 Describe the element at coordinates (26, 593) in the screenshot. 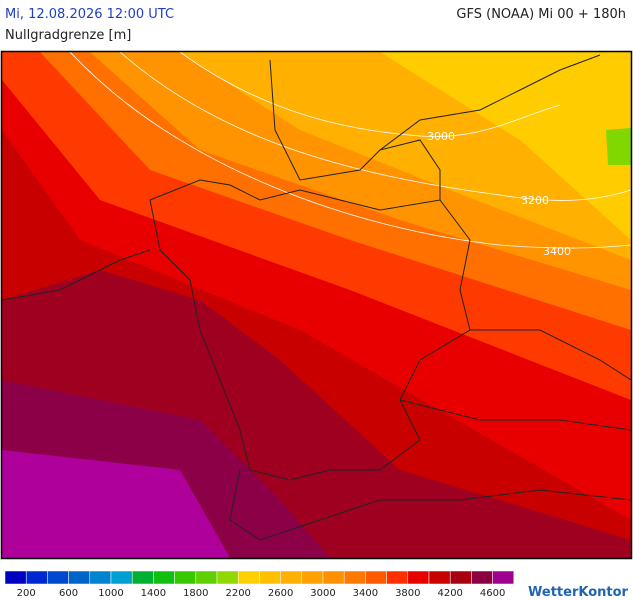

I see `legend-label: 200` at that location.